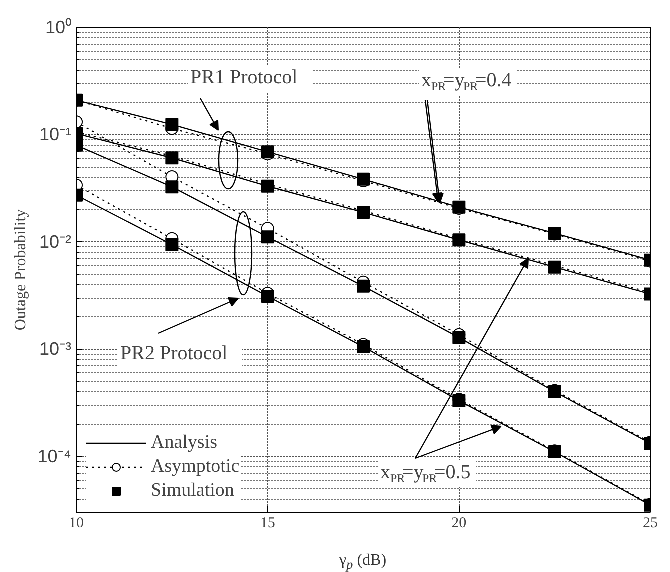  Describe the element at coordinates (174, 353) in the screenshot. I see `annotation: PR2 Protocol` at that location.